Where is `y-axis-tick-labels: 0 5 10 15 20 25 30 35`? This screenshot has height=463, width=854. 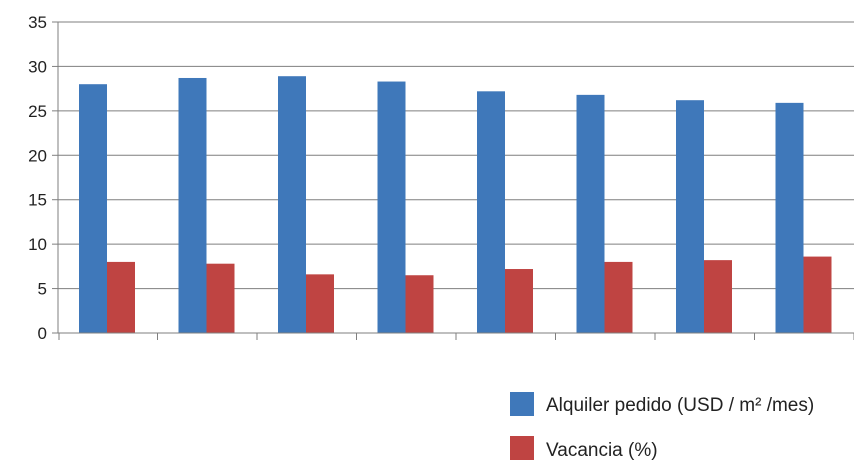
y-axis-tick-labels: 0 5 10 15 20 25 30 35 is located at coordinates (37, 178).